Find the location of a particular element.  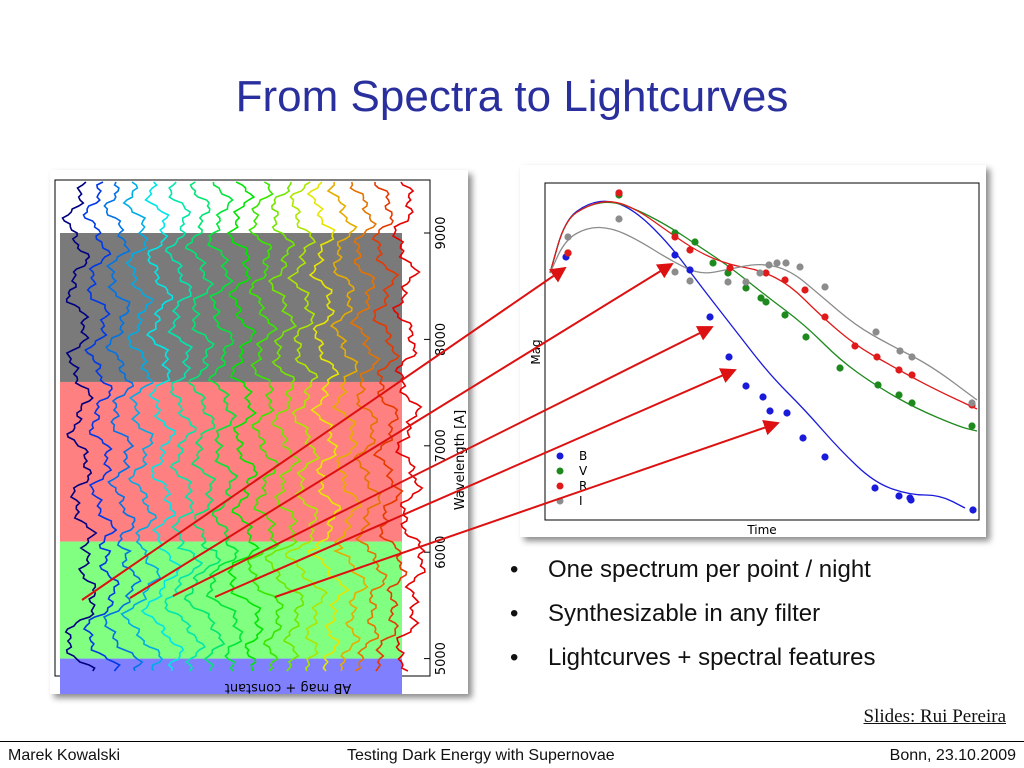

lightcurve-I is located at coordinates (763, 313).